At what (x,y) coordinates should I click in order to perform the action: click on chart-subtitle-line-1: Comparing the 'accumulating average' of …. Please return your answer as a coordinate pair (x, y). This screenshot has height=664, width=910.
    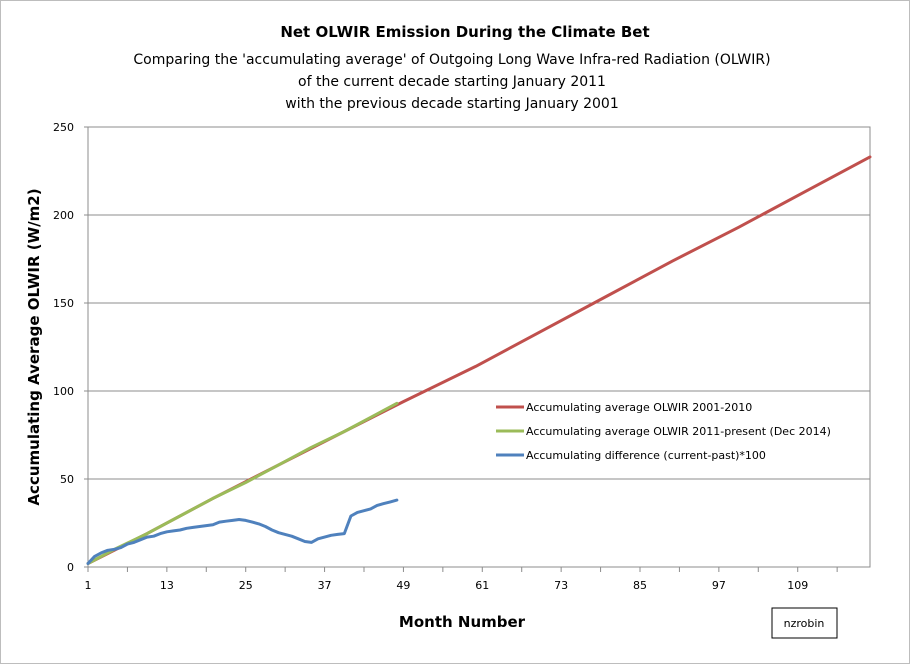
    Looking at the image, I should click on (451, 60).